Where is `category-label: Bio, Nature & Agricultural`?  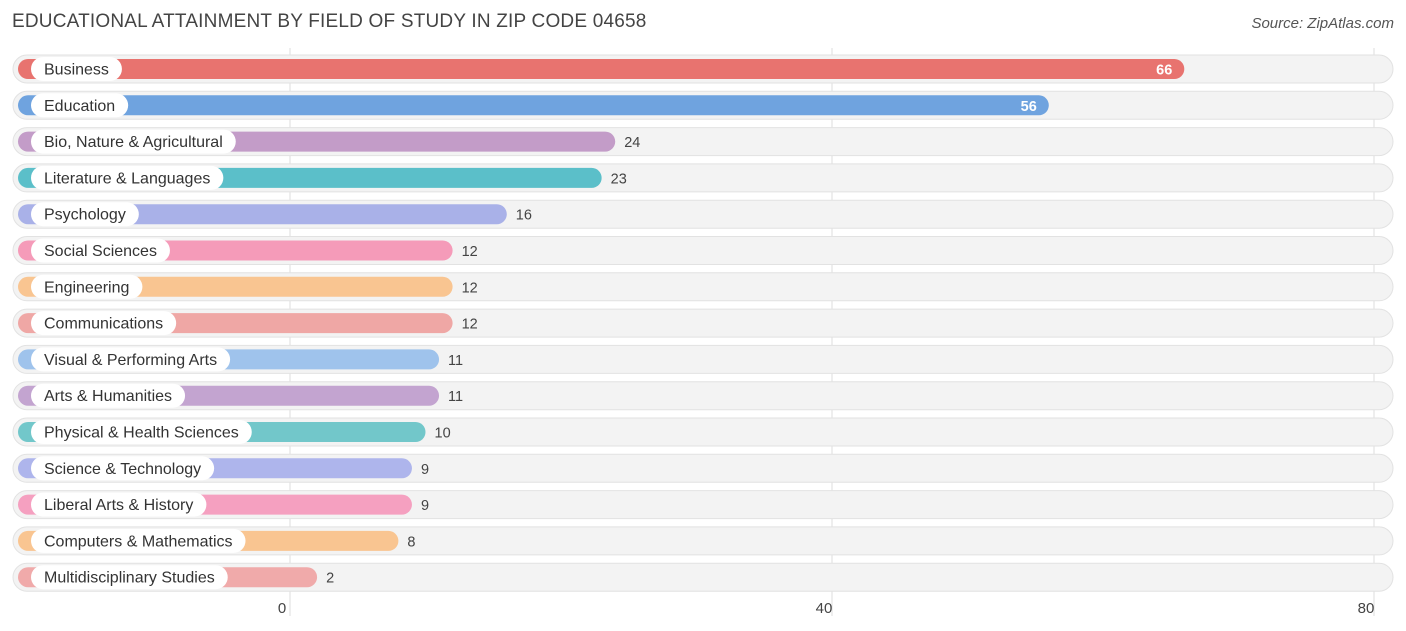 category-label: Bio, Nature & Agricultural is located at coordinates (133, 142).